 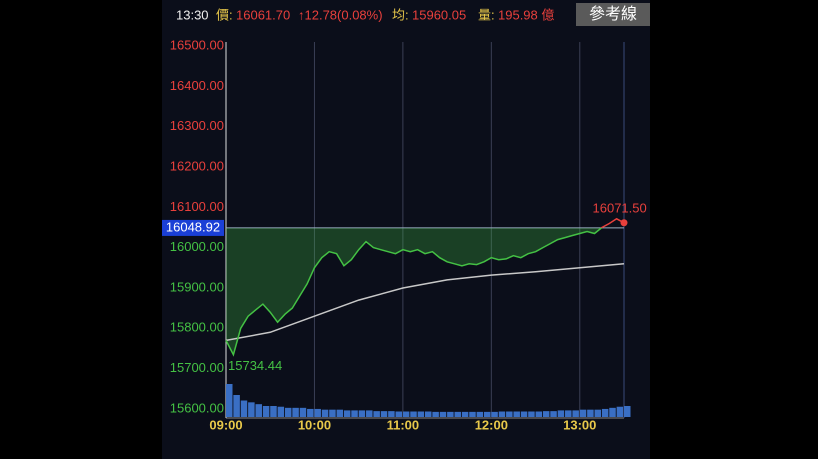 I want to click on reference-button: 參考線, so click(x=613, y=14).